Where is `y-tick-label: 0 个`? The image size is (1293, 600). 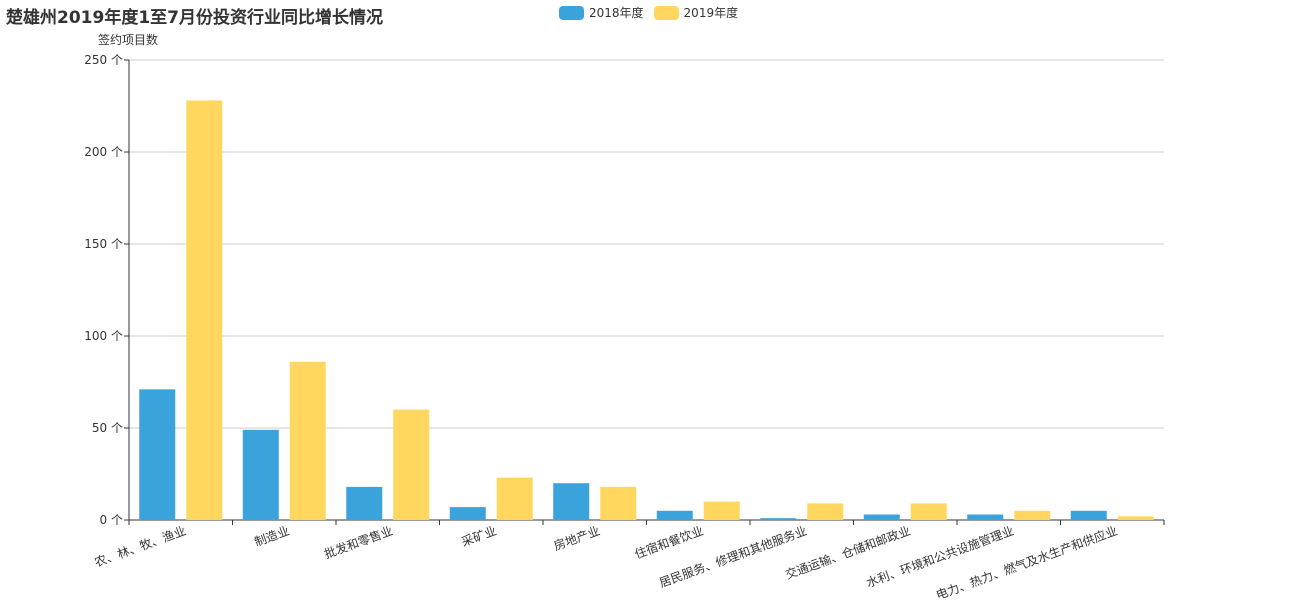
y-tick-label: 0 个 is located at coordinates (111, 520).